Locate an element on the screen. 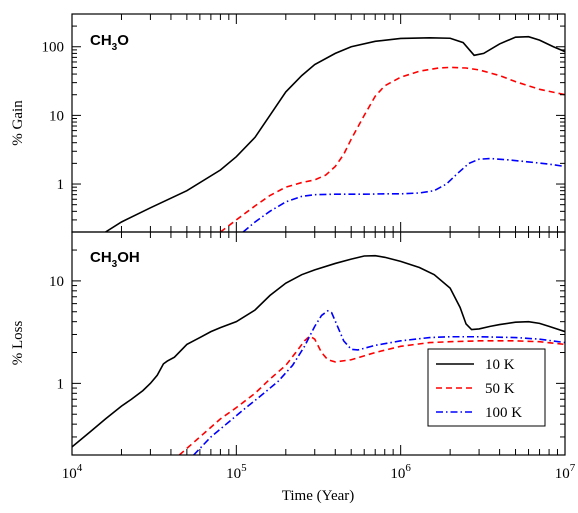 The image size is (578, 513). legend-label-10k: 10 K is located at coordinates (500, 365).